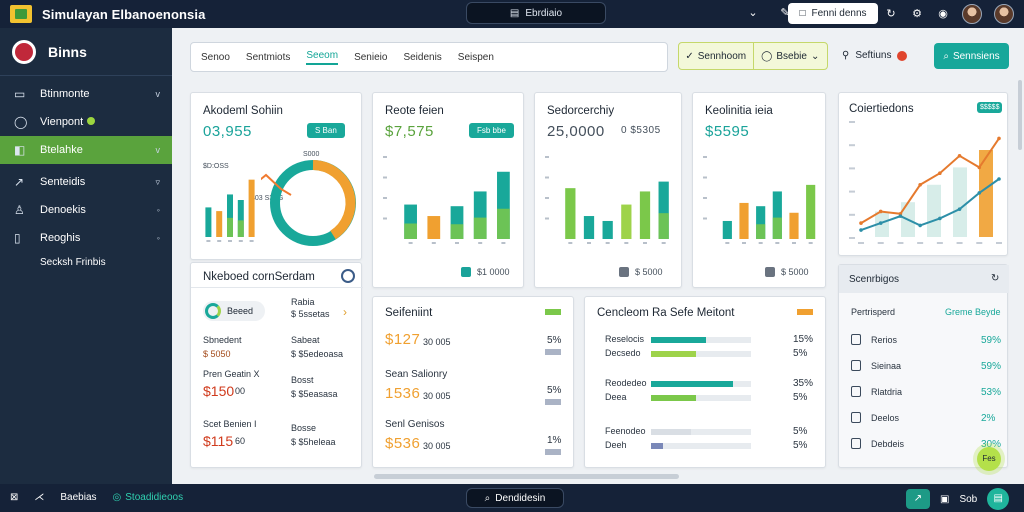 This screenshot has width=1024, height=512. Describe the element at coordinates (887, 392) in the screenshot. I see `list-item-label: Rlatdria` at that location.